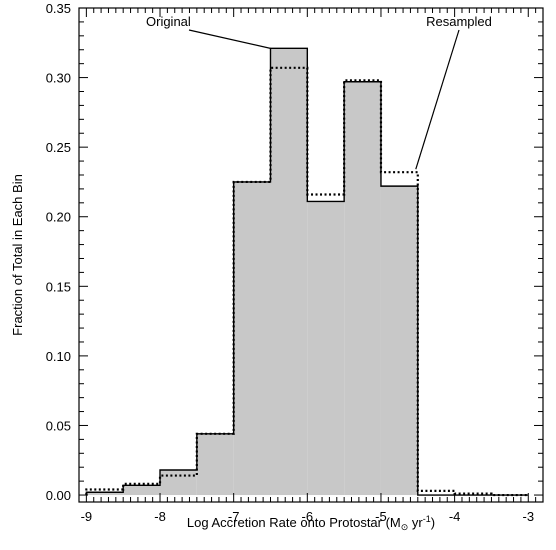 The width and height of the screenshot is (556, 550). I want to click on annotation-original-leader, so click(229, 39).